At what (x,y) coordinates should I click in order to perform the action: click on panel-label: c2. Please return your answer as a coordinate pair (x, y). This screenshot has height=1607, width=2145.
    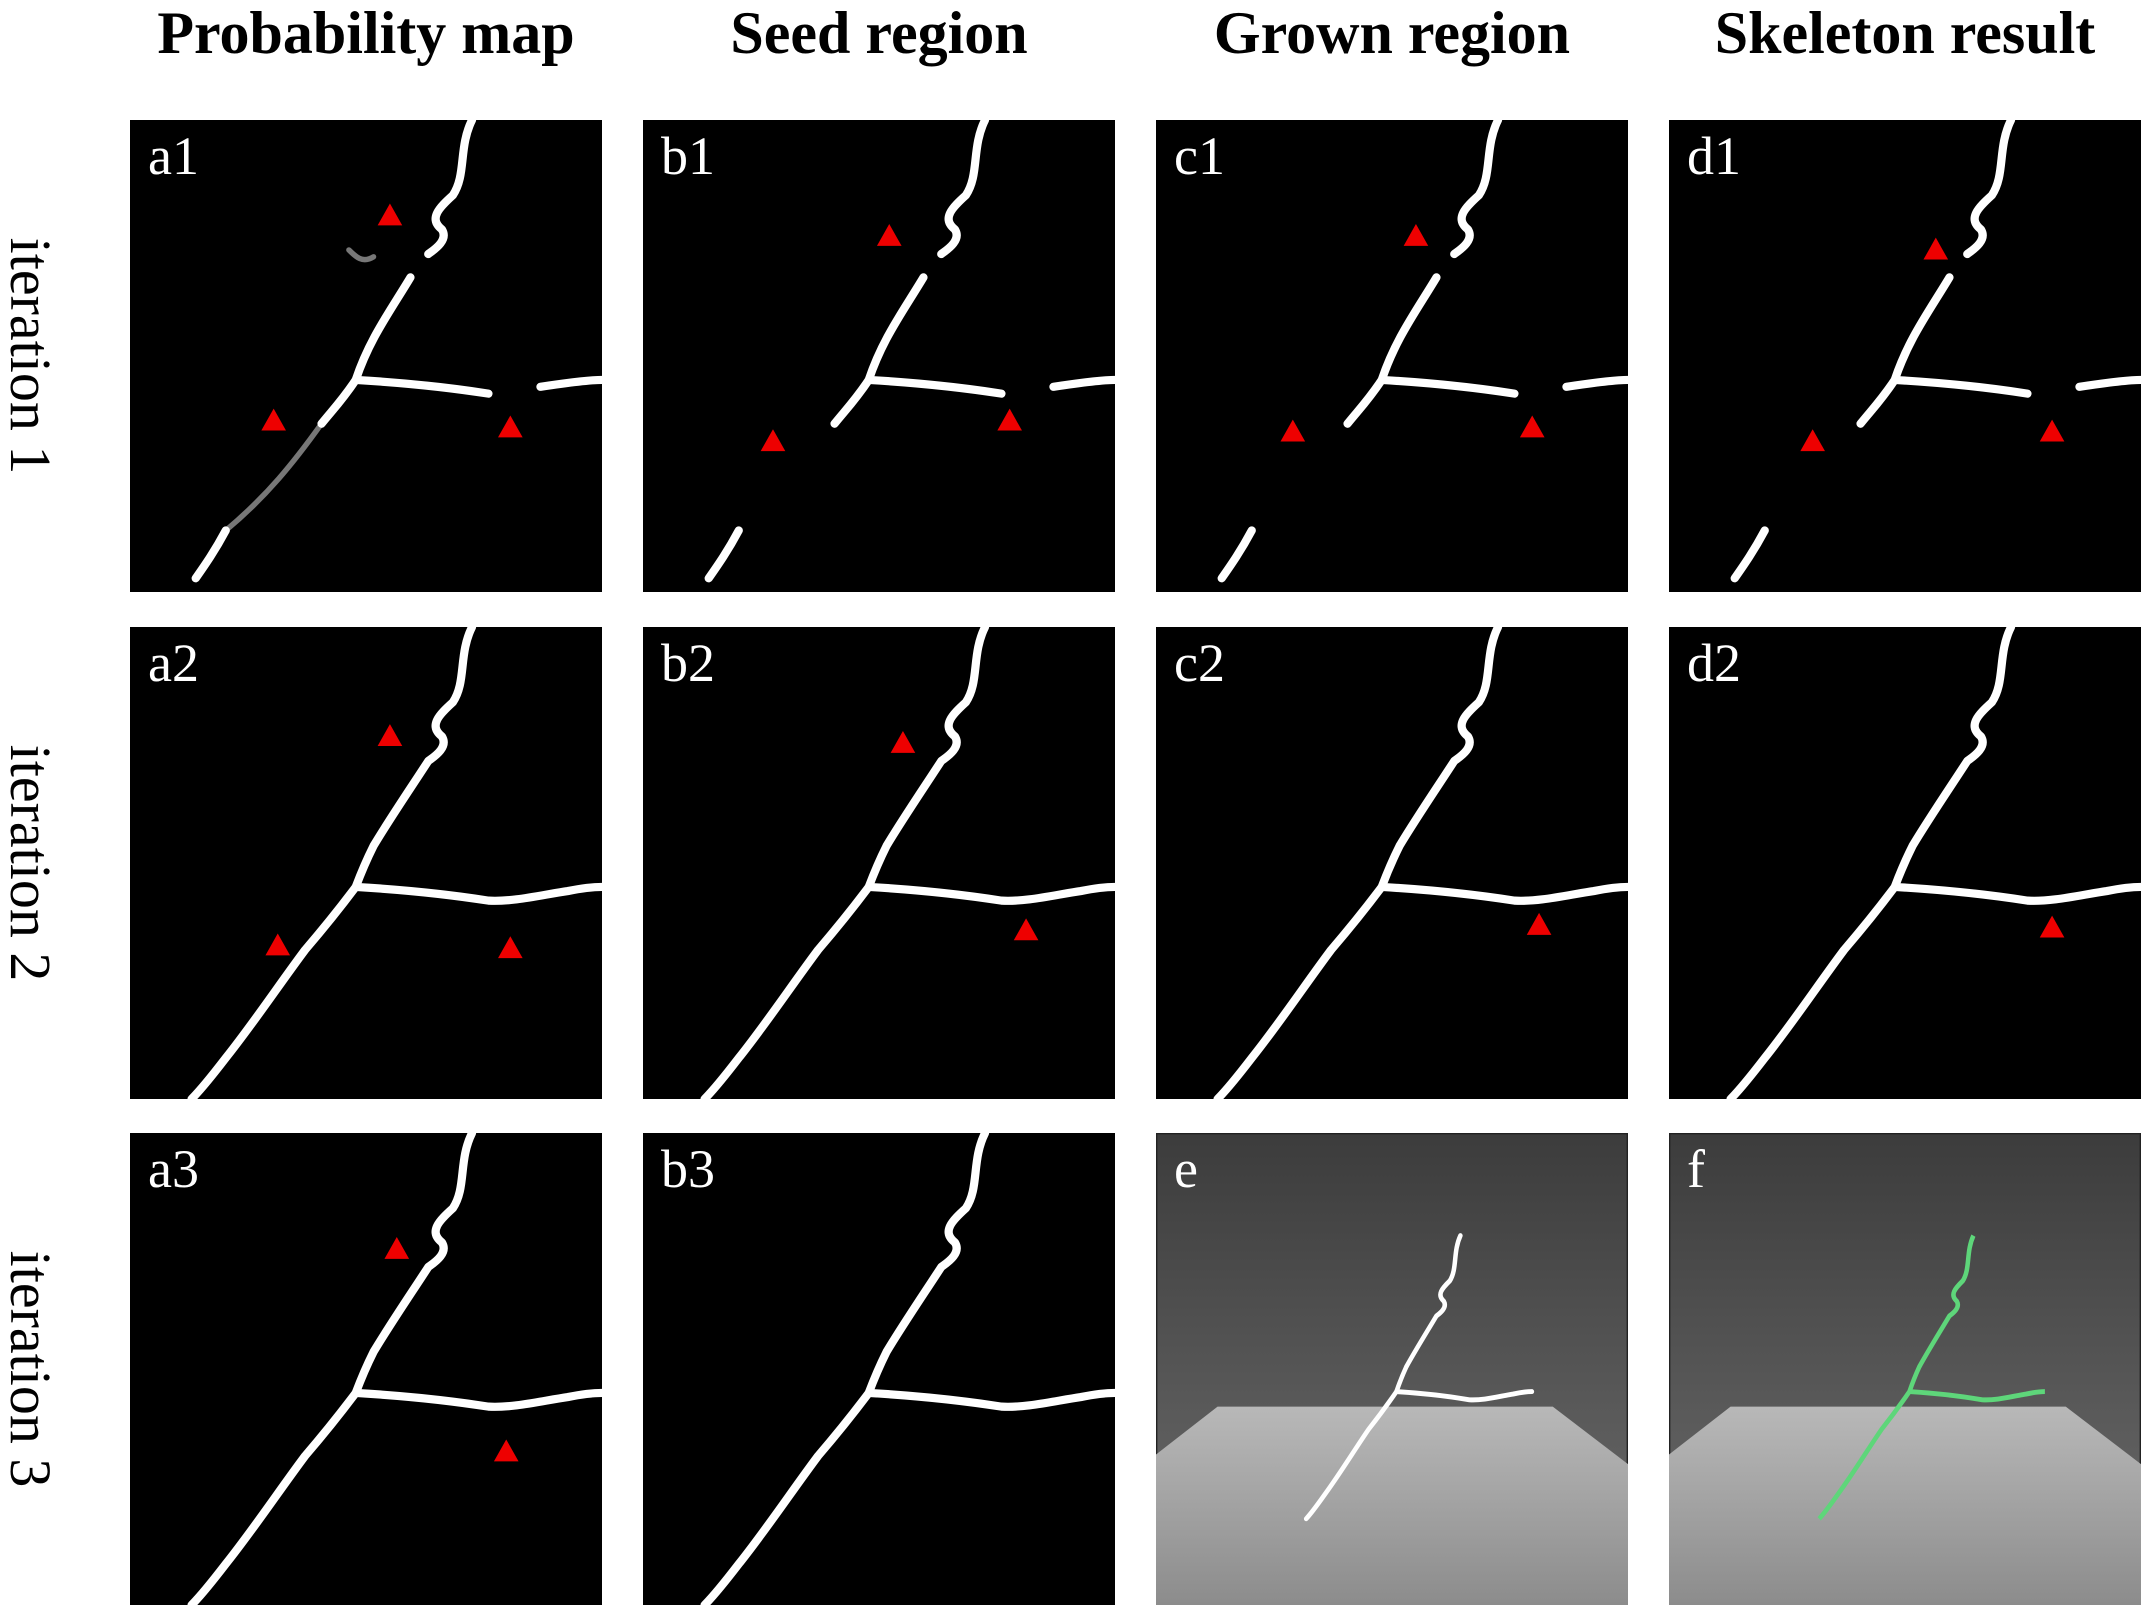
    Looking at the image, I should click on (1199, 663).